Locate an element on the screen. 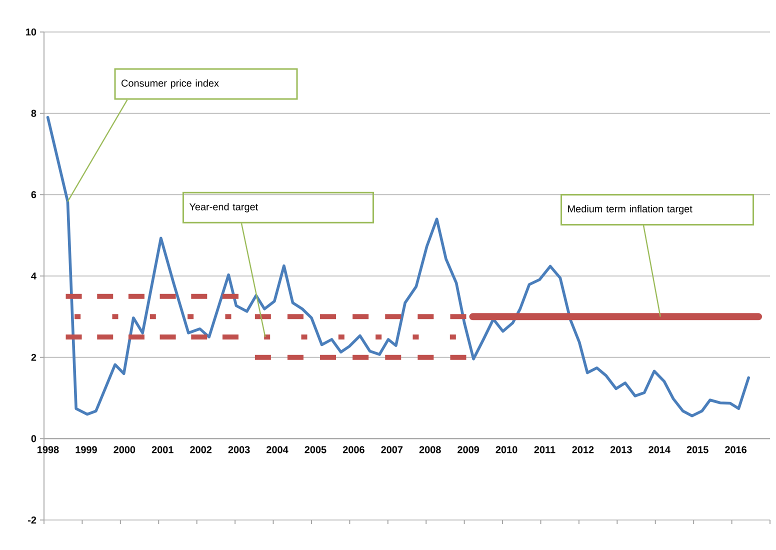 The width and height of the screenshot is (776, 550). x-tick-label: 1999 is located at coordinates (86, 450).